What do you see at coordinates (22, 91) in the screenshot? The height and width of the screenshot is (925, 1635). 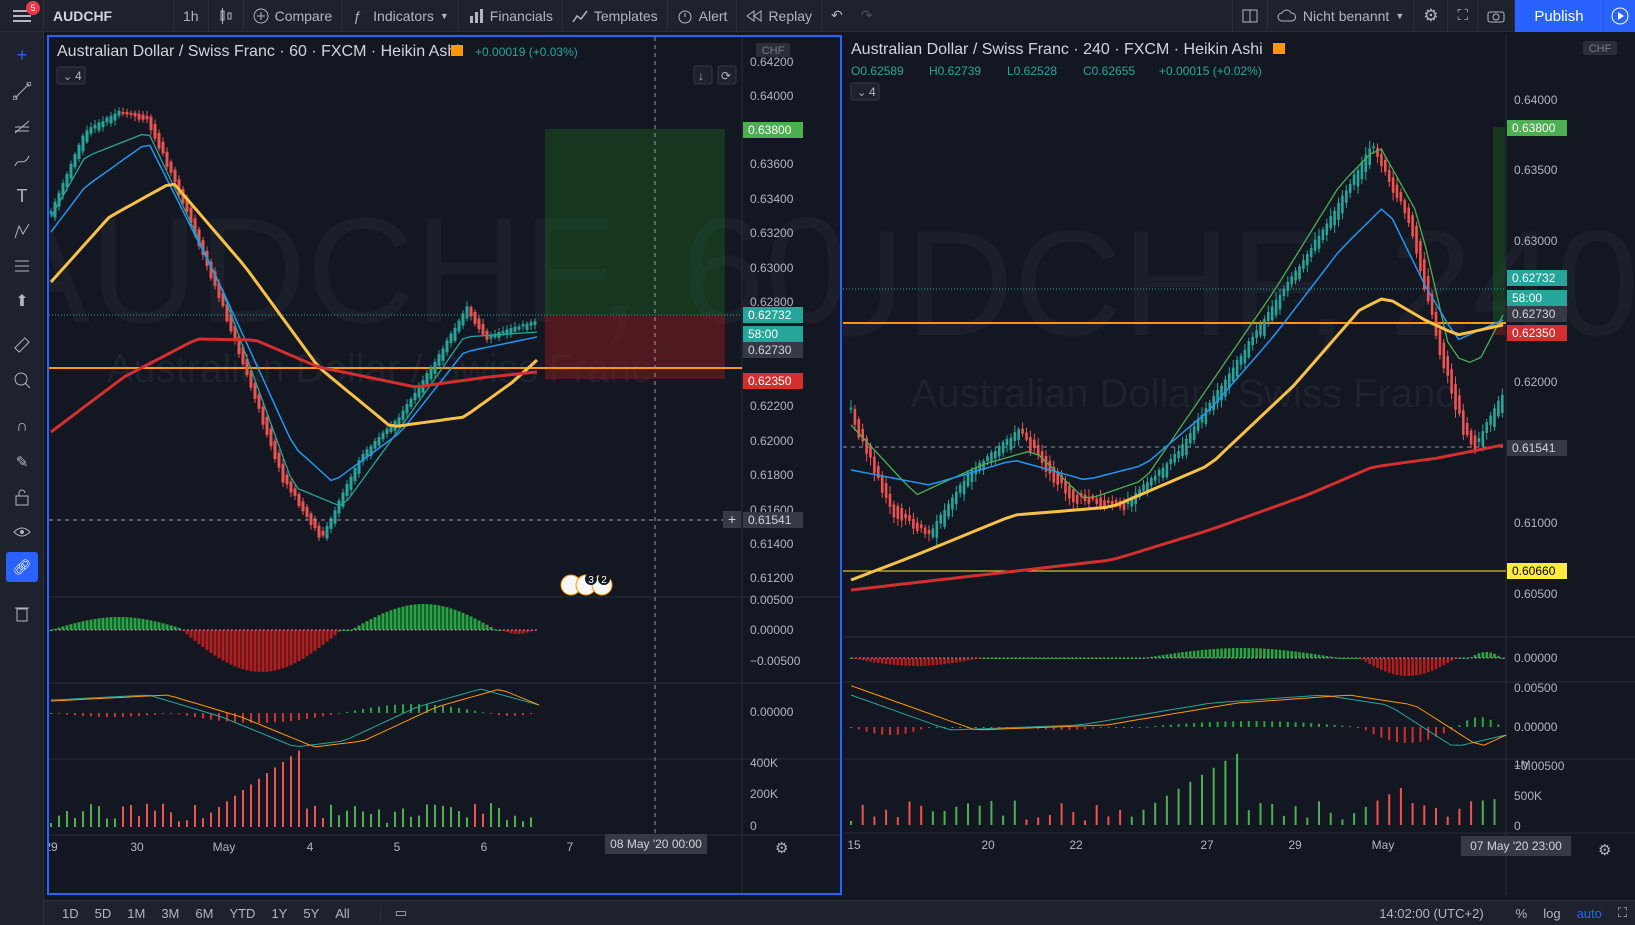 I see `trendline-tool` at bounding box center [22, 91].